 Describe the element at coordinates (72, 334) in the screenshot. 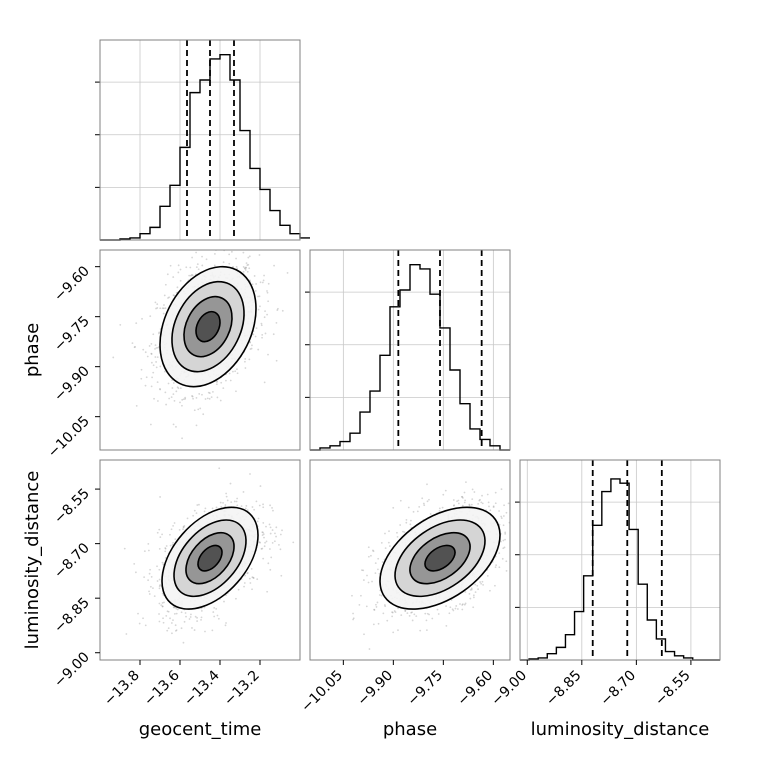

I see `y-tick-label: −9.75` at that location.